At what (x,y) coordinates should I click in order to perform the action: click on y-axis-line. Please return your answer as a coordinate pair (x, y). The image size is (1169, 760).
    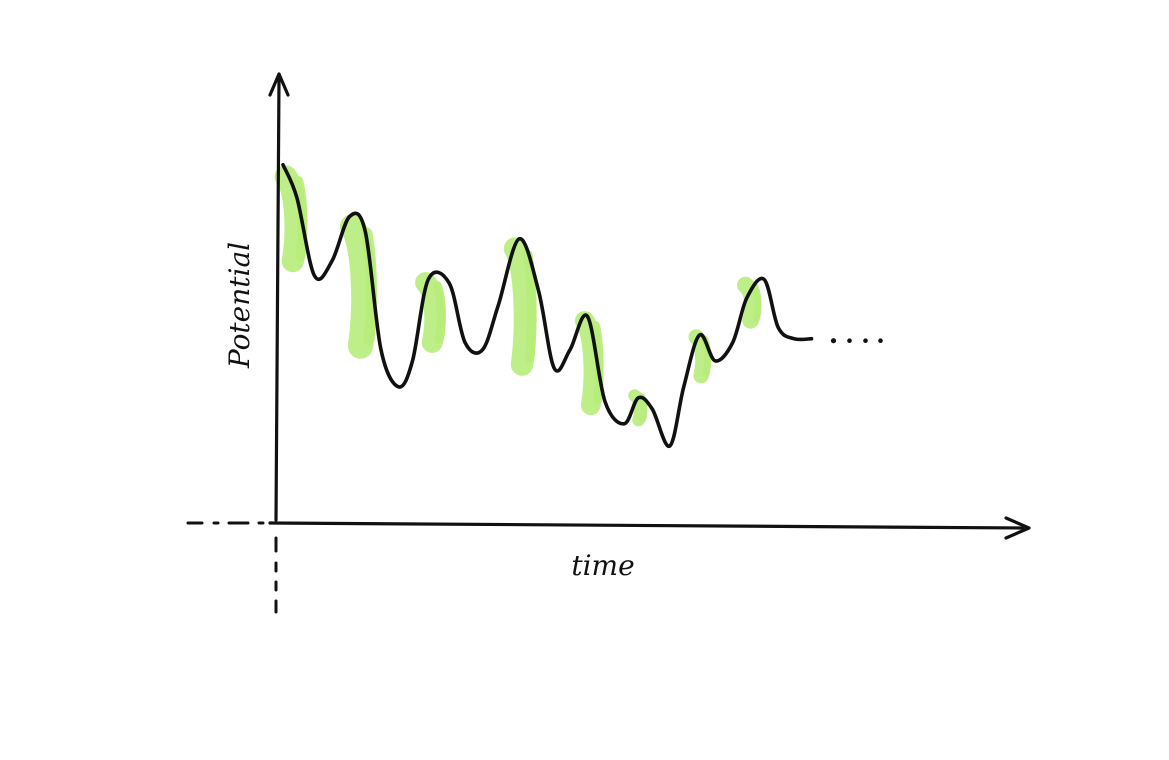
    Looking at the image, I should click on (277, 300).